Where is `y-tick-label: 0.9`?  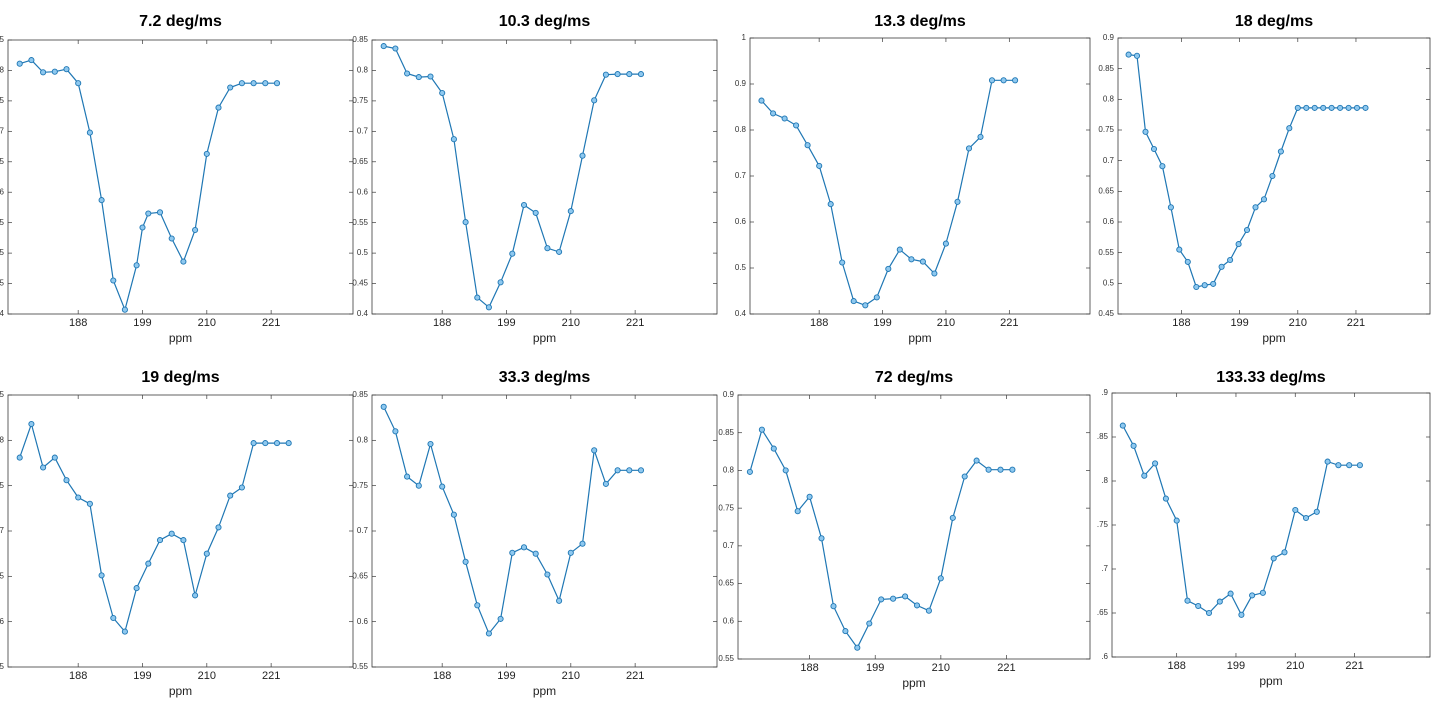 y-tick-label: 0.9 is located at coordinates (1109, 37).